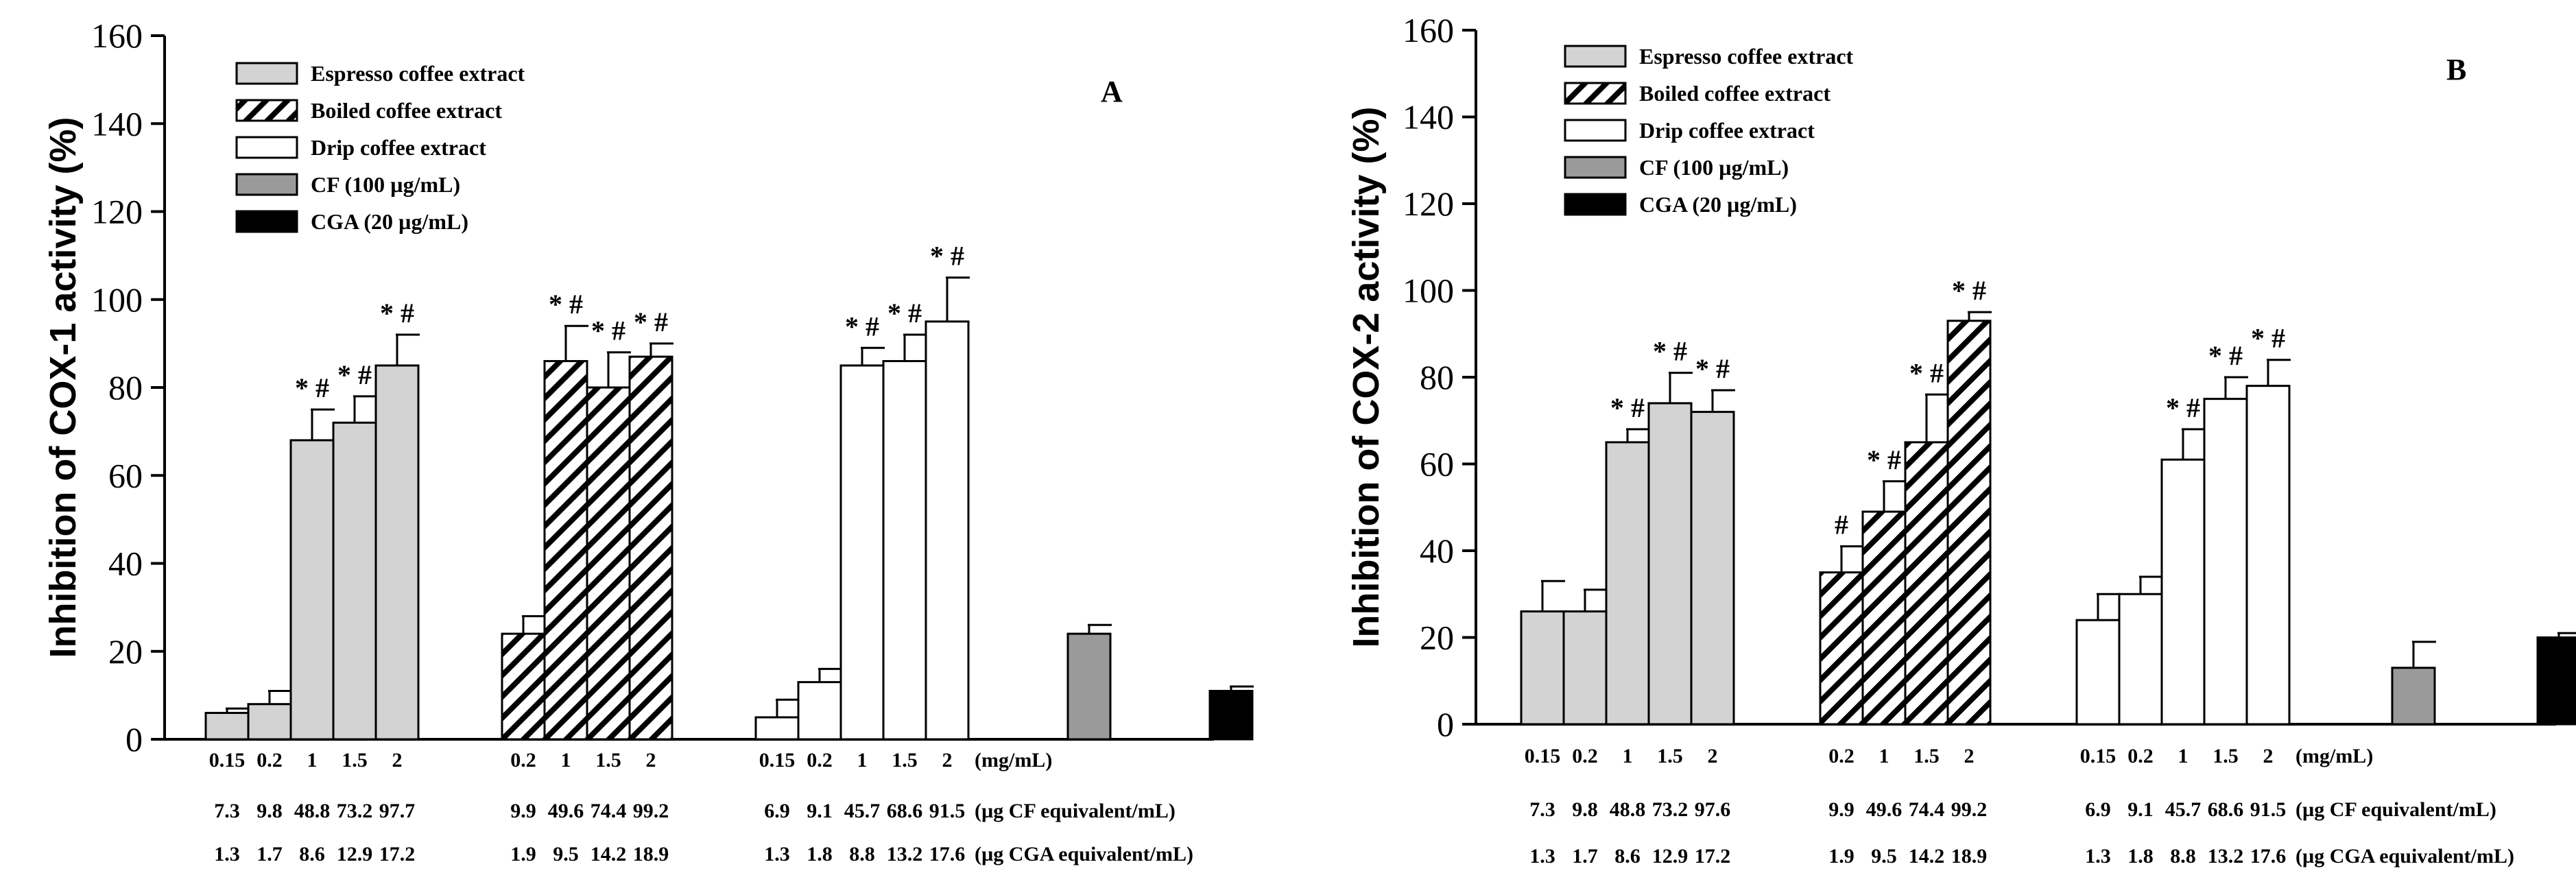 The image size is (2576, 884). Describe the element at coordinates (1627, 856) in the screenshot. I see `x-tick-label: 8.6` at that location.